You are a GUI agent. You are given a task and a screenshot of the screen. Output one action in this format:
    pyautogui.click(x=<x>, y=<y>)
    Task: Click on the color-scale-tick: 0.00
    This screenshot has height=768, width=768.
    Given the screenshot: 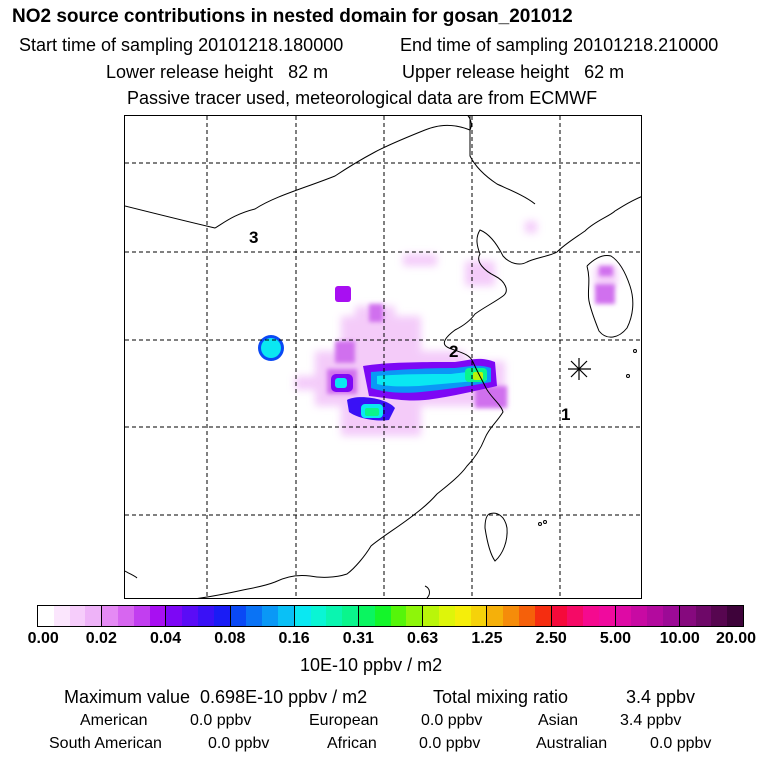 What is the action you would take?
    pyautogui.click(x=43, y=638)
    